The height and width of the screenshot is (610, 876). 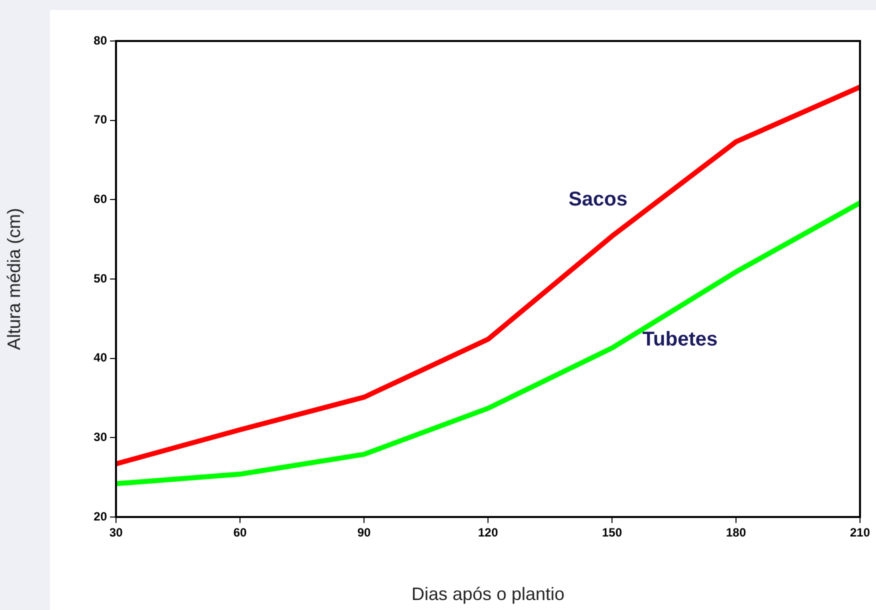 I want to click on x-tick-label: 210, so click(x=860, y=533).